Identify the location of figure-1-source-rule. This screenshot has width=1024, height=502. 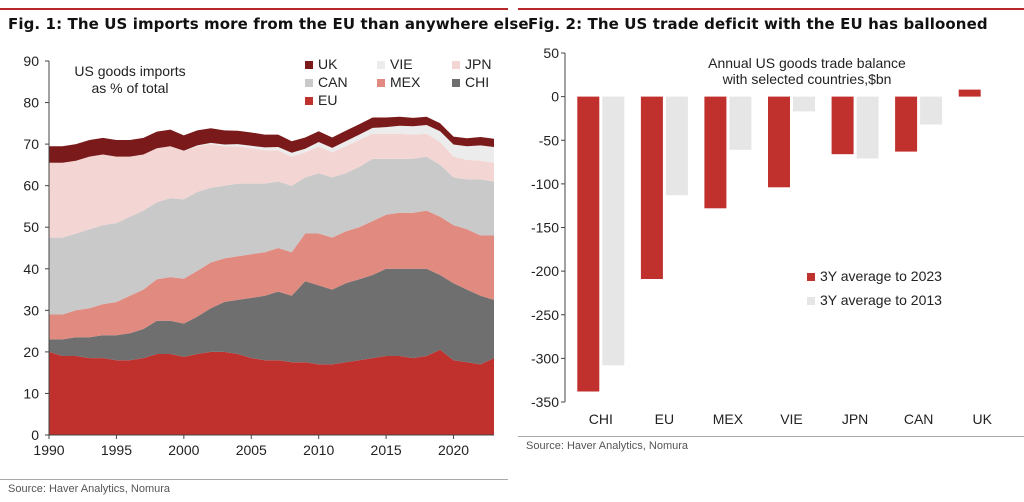
(254, 479).